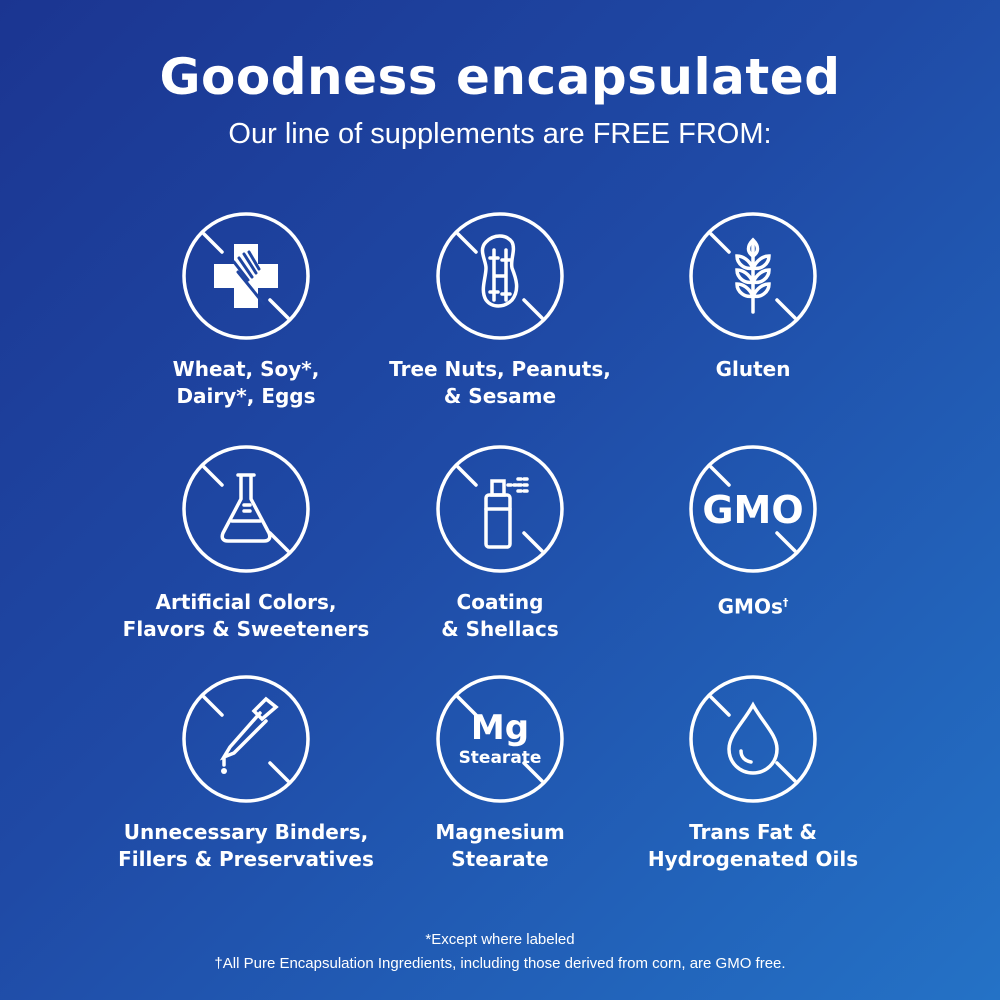  What do you see at coordinates (246, 382) in the screenshot?
I see `item-label: Wheat, Soy*, Dairy*, Eggs` at bounding box center [246, 382].